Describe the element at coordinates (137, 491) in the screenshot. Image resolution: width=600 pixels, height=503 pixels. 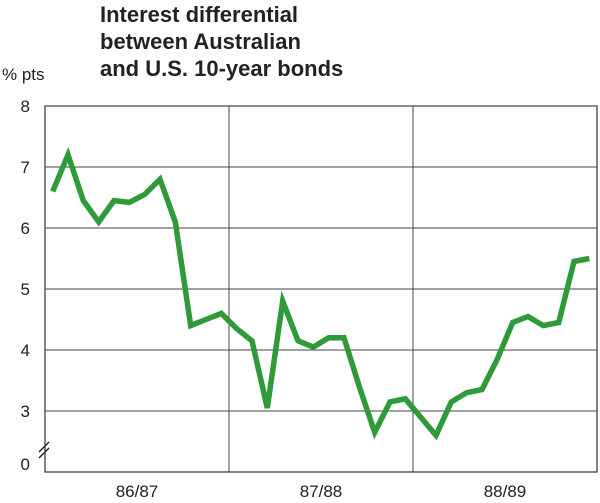
I see `x-tick-label: 86/87` at that location.